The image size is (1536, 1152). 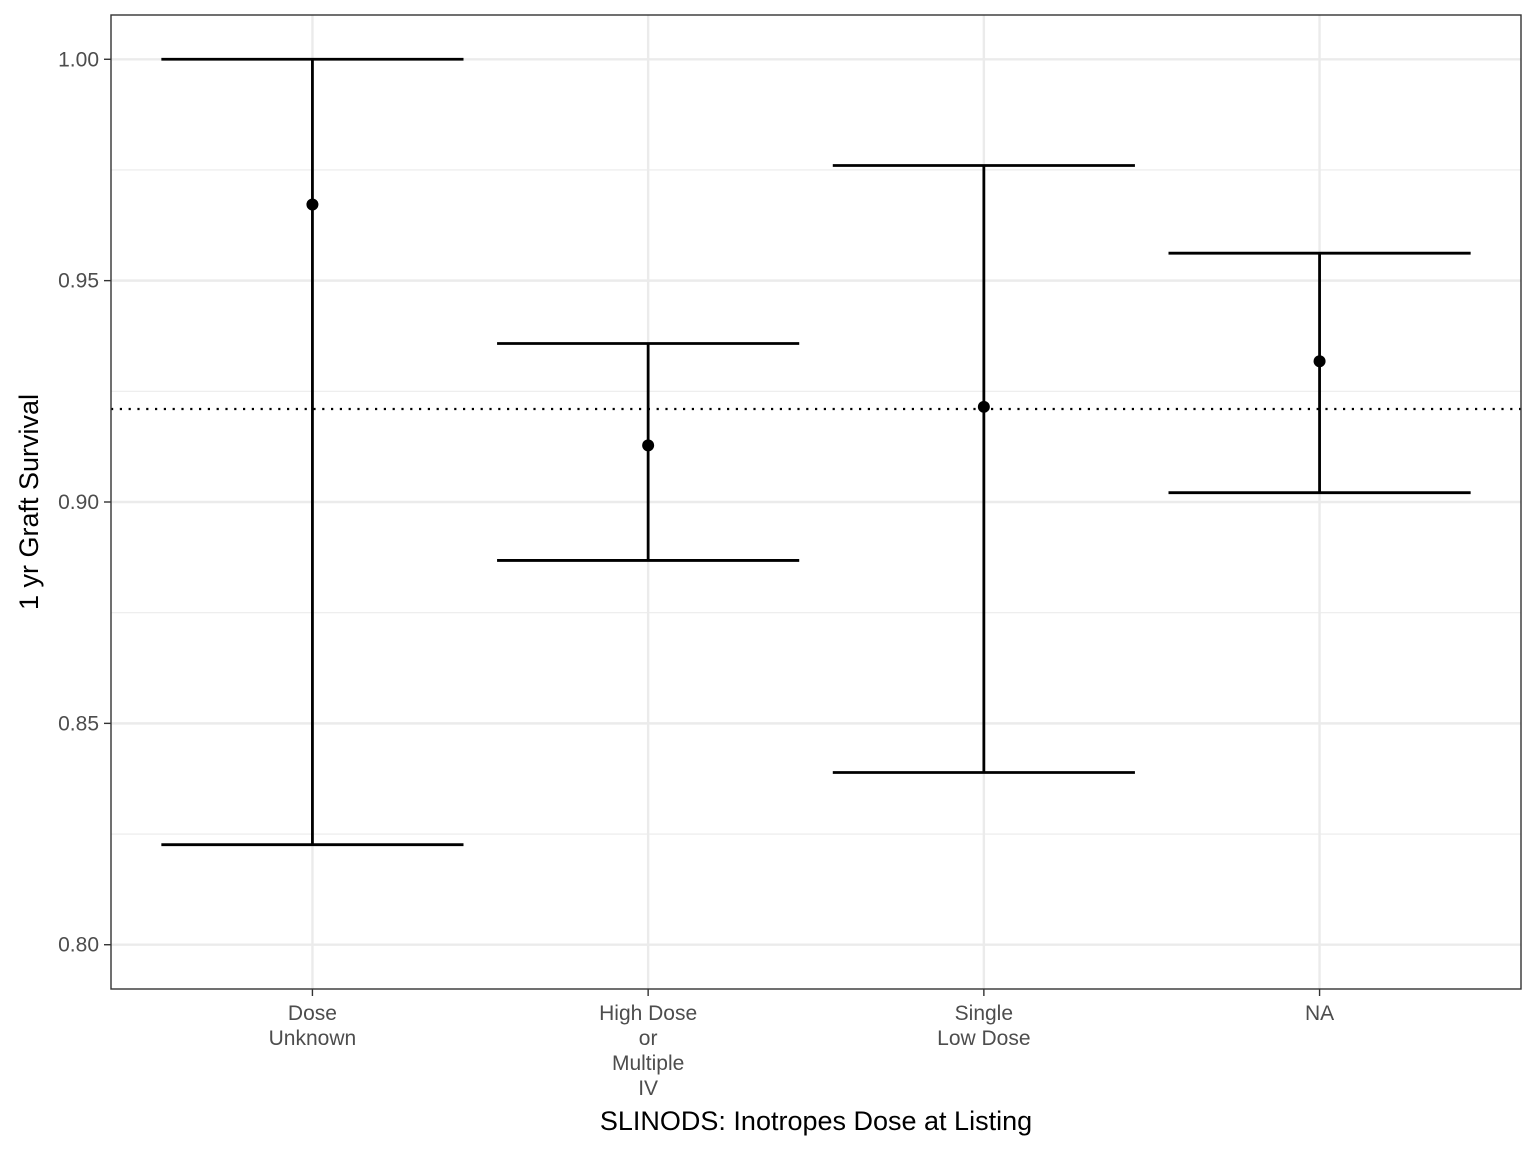 I want to click on y-tick-label: 0.85, so click(x=78, y=723).